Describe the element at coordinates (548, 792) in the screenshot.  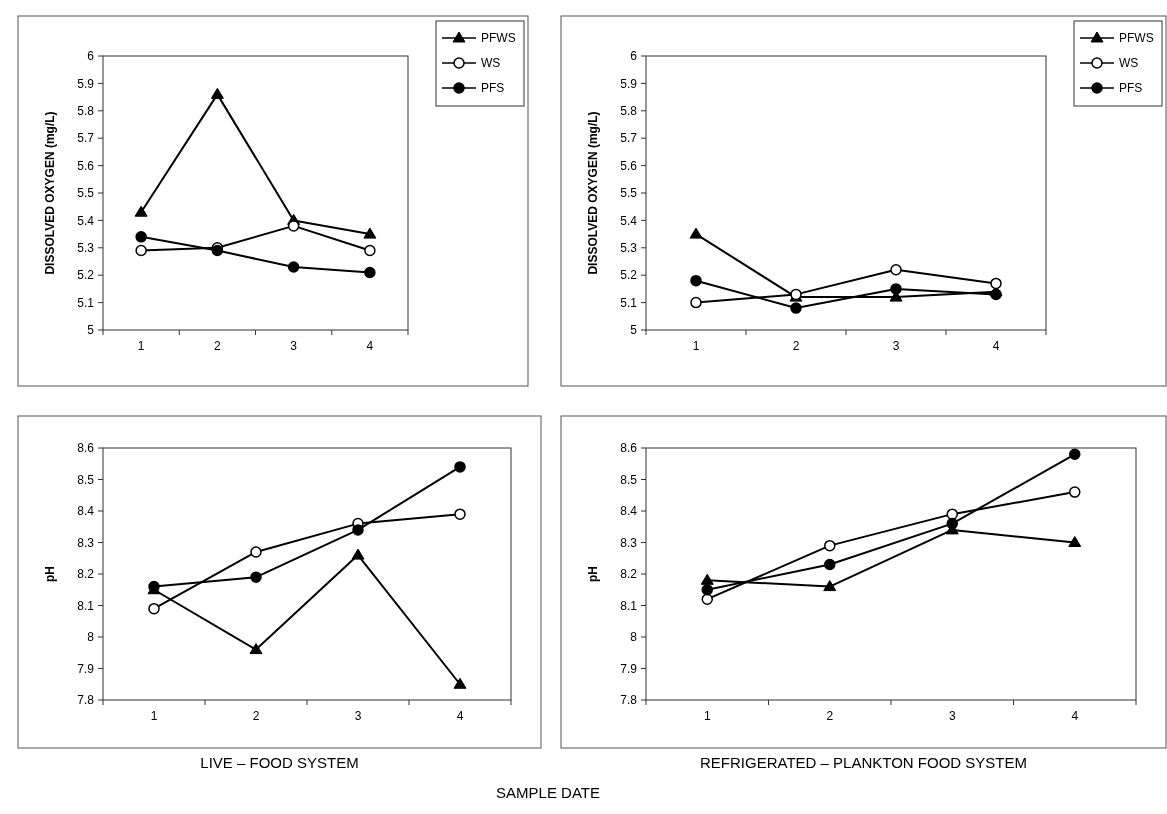
I see `text: SAMPLE DATE` at that location.